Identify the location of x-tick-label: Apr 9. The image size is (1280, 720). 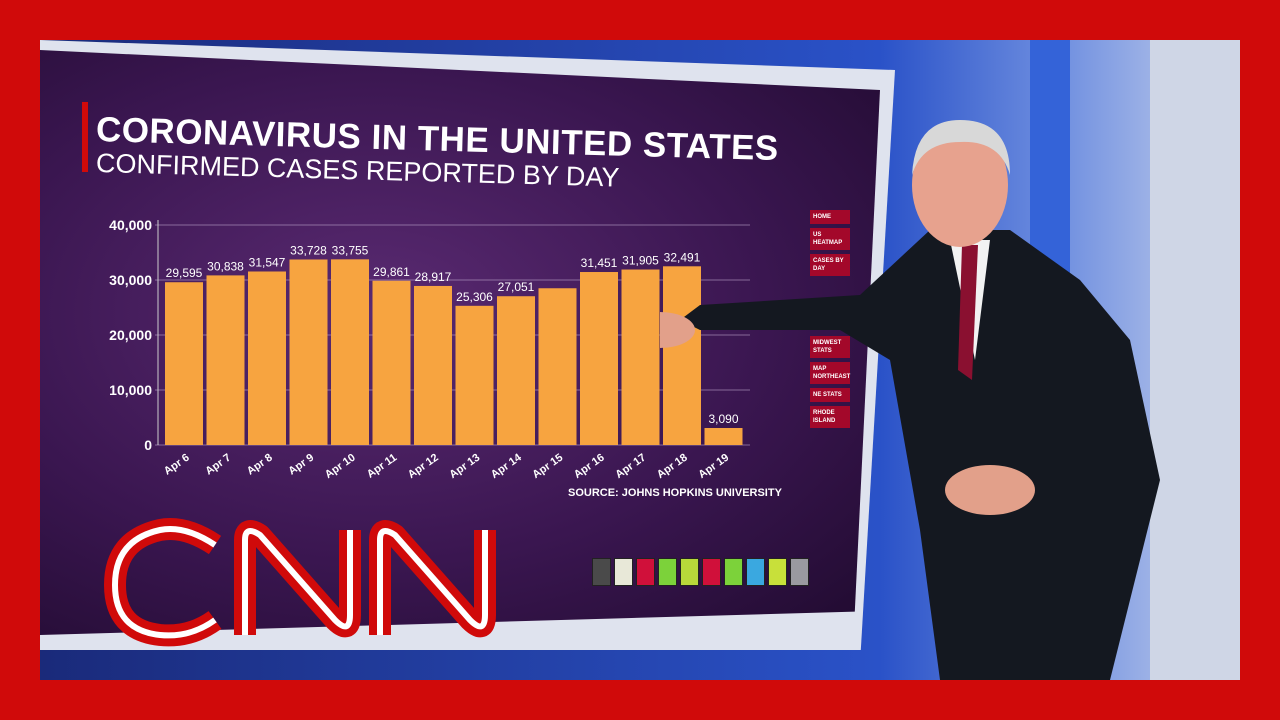
(301, 465).